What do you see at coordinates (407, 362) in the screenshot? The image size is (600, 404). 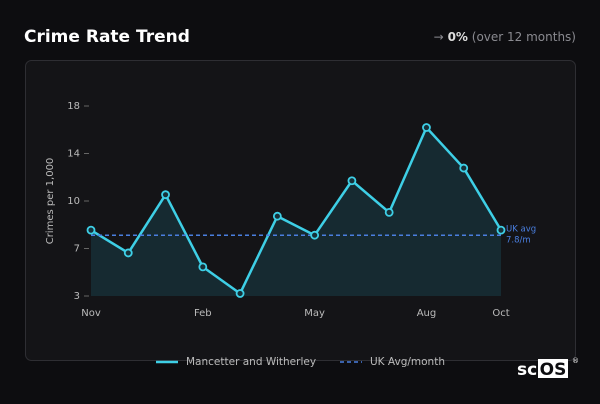 I see `legend-label: UK Avg/month` at bounding box center [407, 362].